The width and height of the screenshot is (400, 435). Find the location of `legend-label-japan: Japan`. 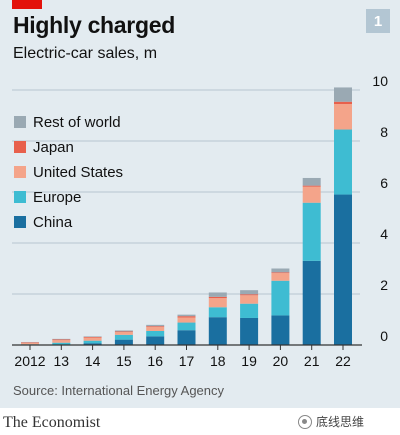

legend-label-japan: Japan is located at coordinates (53, 147).